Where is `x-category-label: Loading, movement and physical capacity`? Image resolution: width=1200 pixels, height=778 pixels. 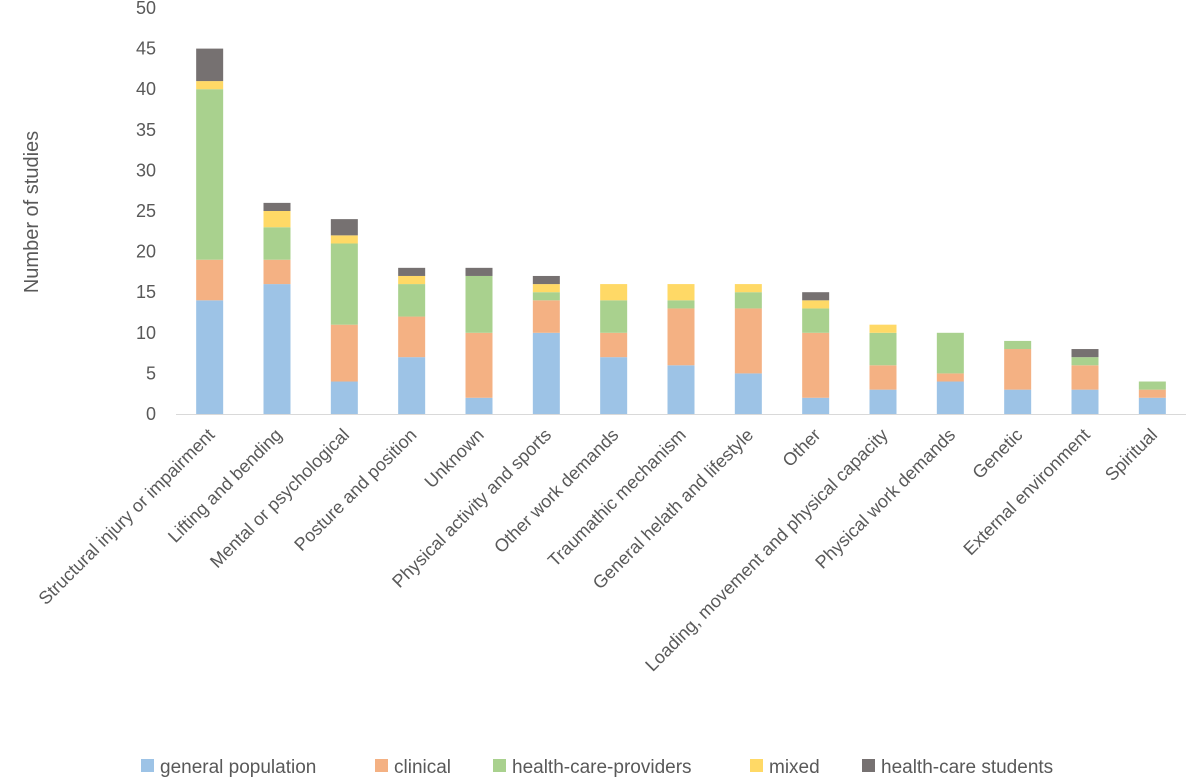 x-category-label: Loading, movement and physical capacity is located at coordinates (766, 550).